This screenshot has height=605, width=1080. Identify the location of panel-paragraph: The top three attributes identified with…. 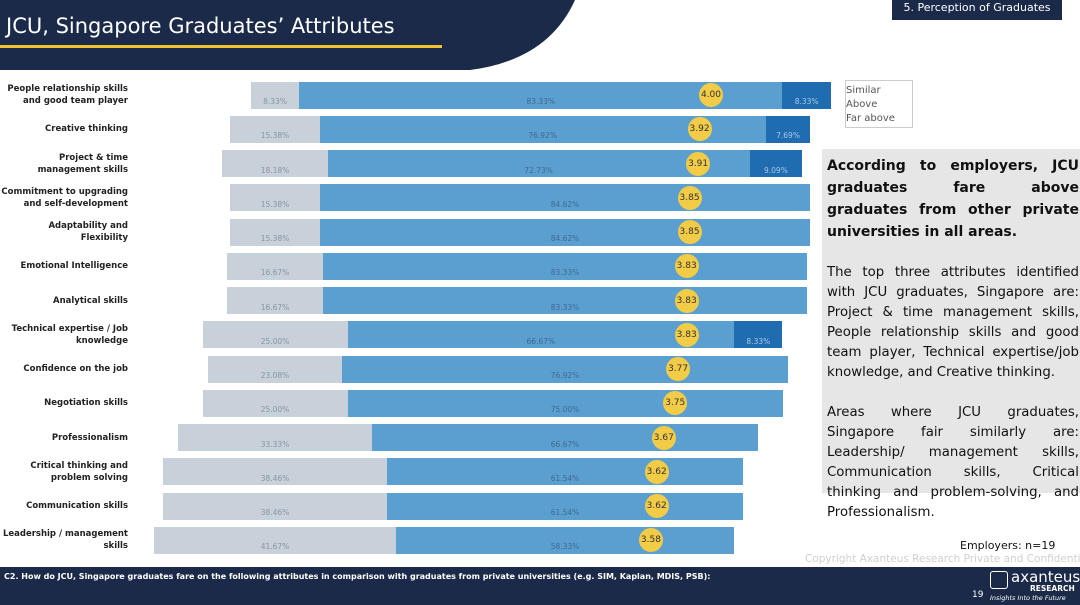
(953, 322).